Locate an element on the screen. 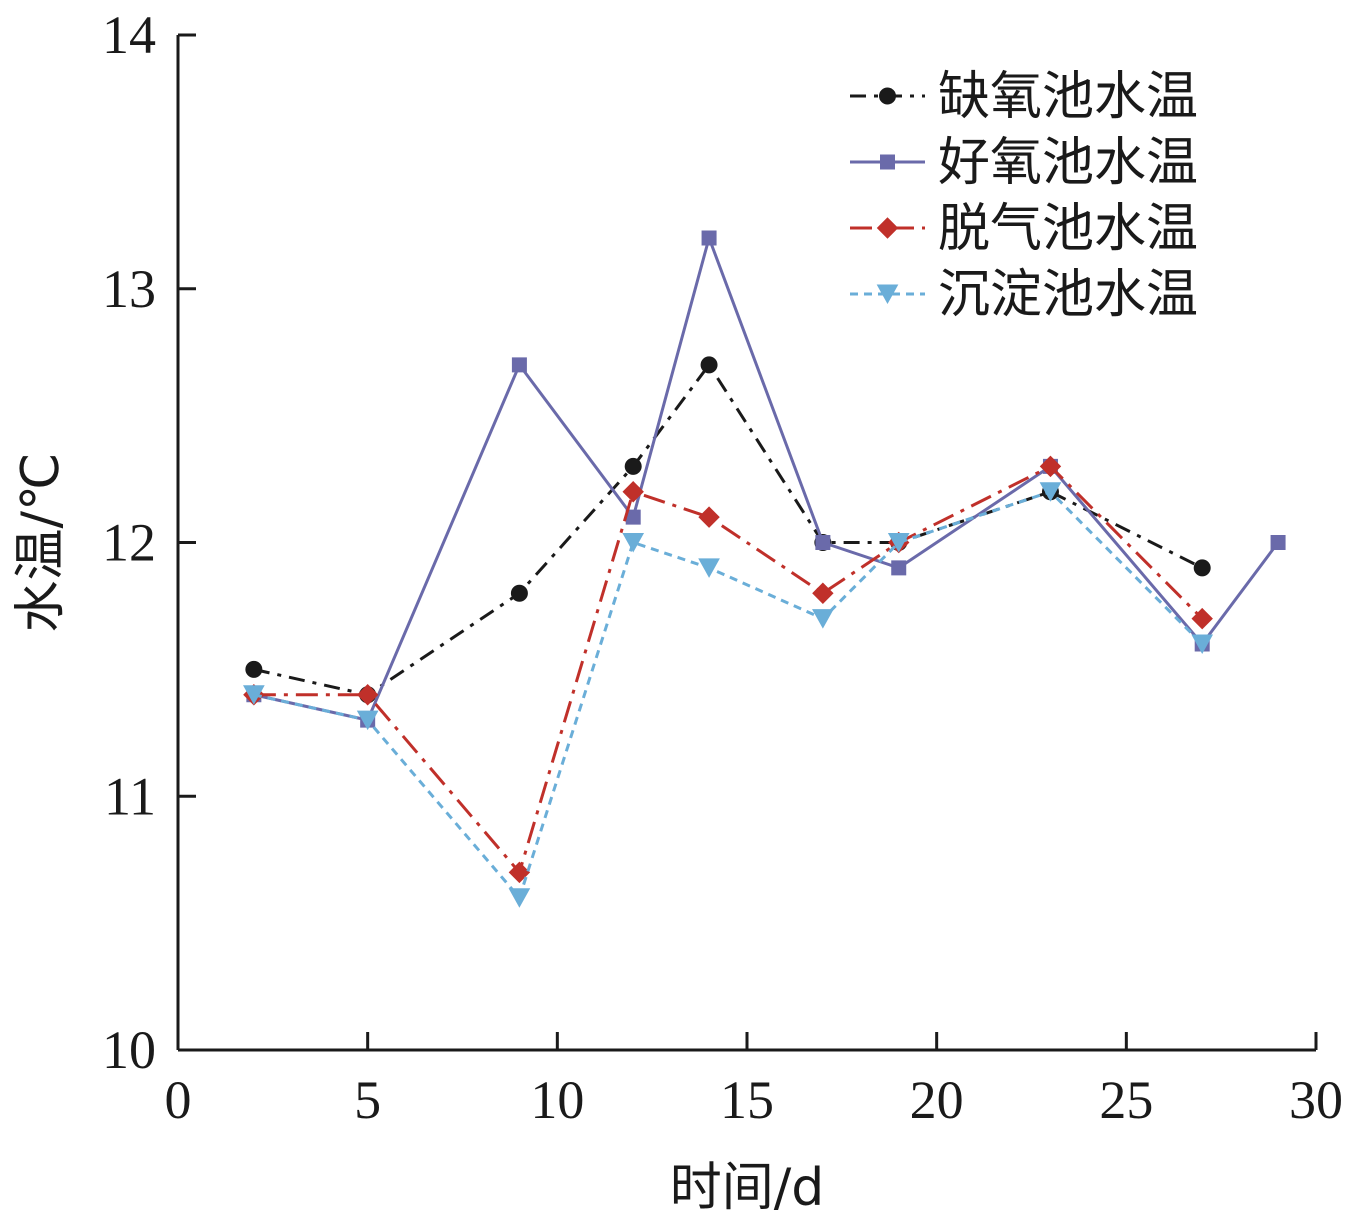 This screenshot has width=1353, height=1226. legend-label: 缺氧池水温 is located at coordinates (1068, 97).